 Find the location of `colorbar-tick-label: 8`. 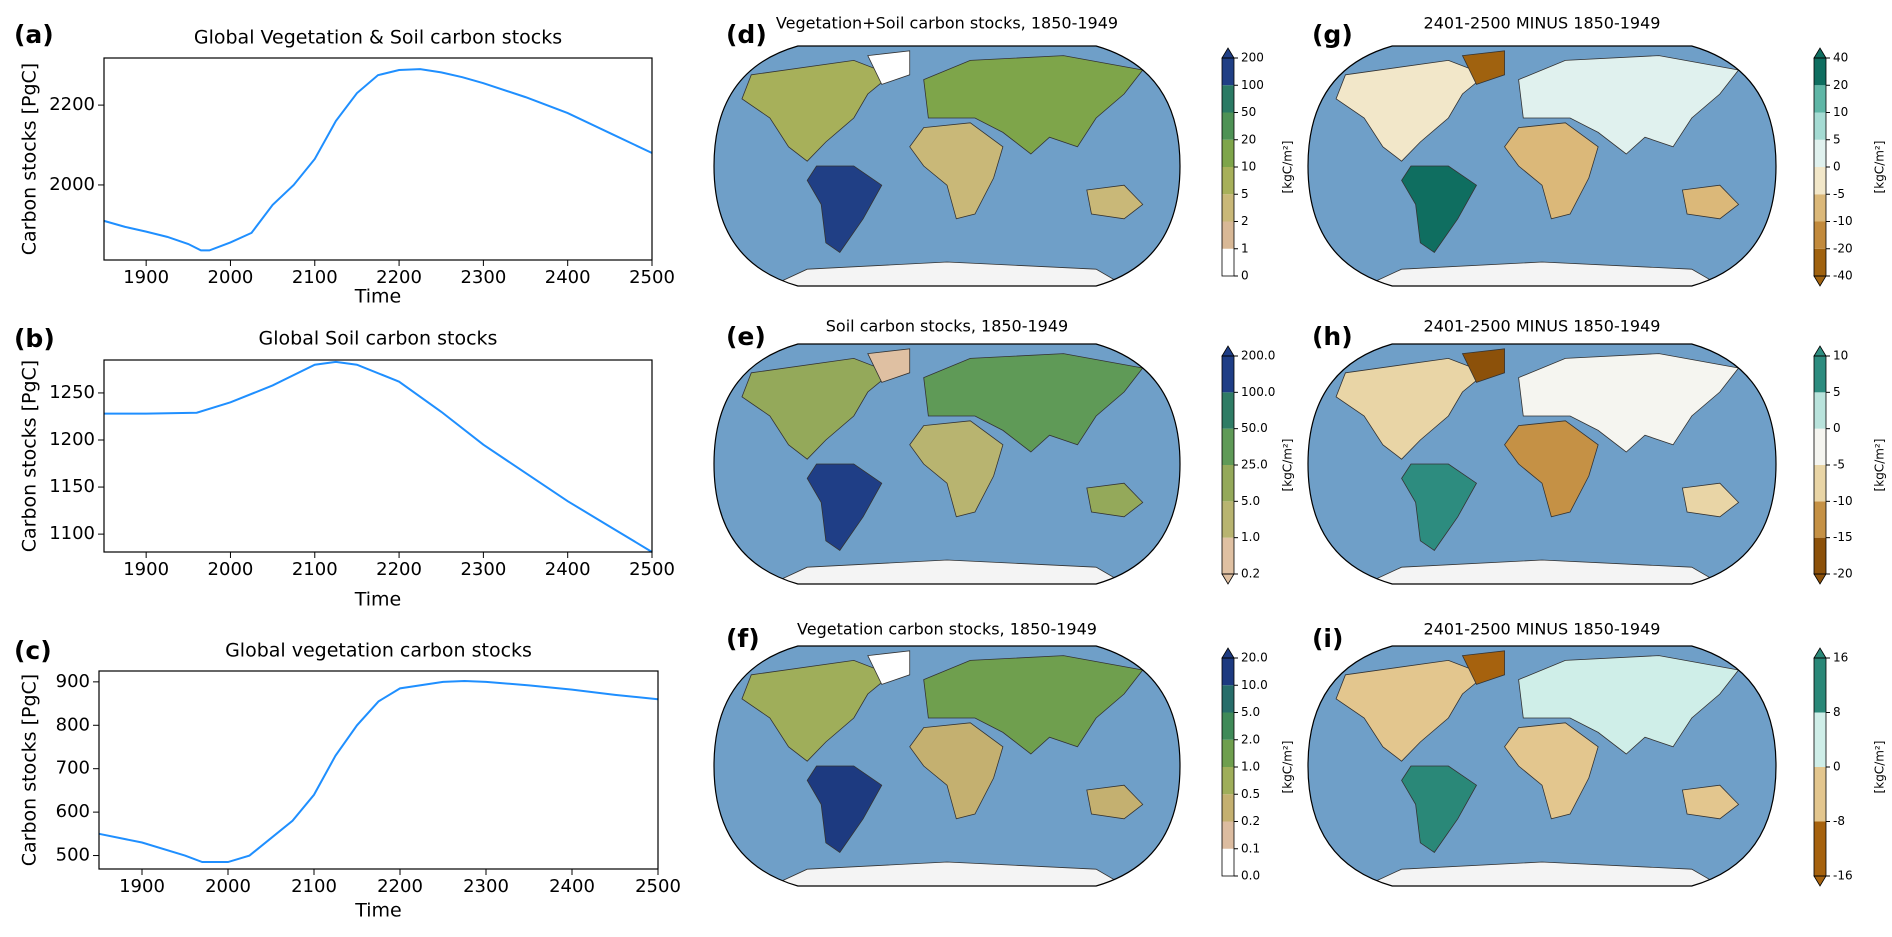

colorbar-tick-label: 8 is located at coordinates (1837, 712).